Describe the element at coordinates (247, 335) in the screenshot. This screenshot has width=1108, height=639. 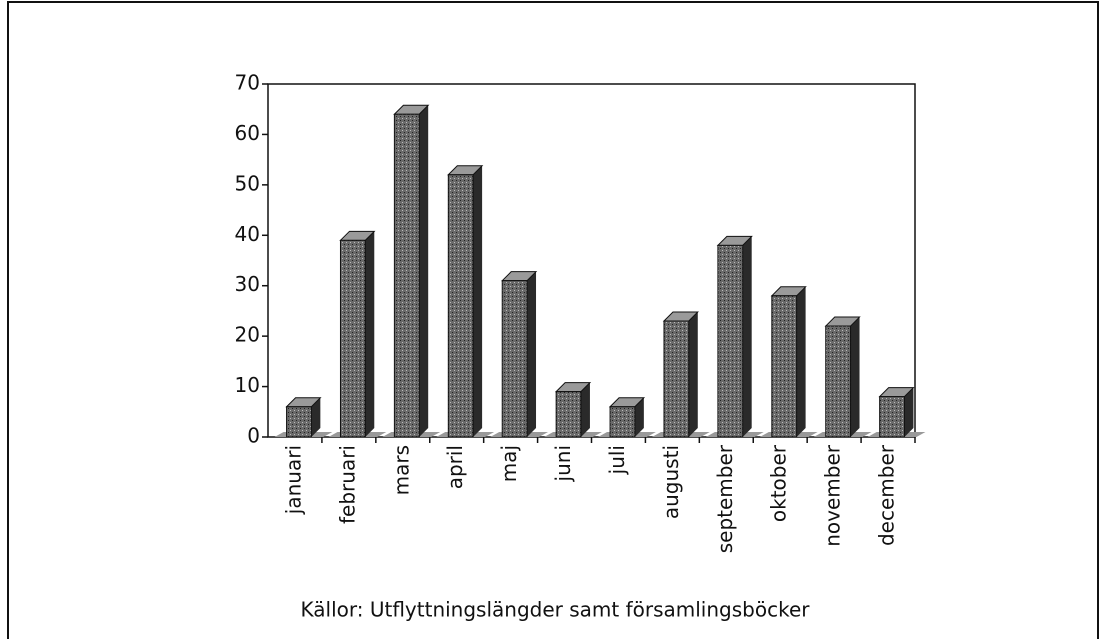
I see `y-tick-label: 20` at that location.